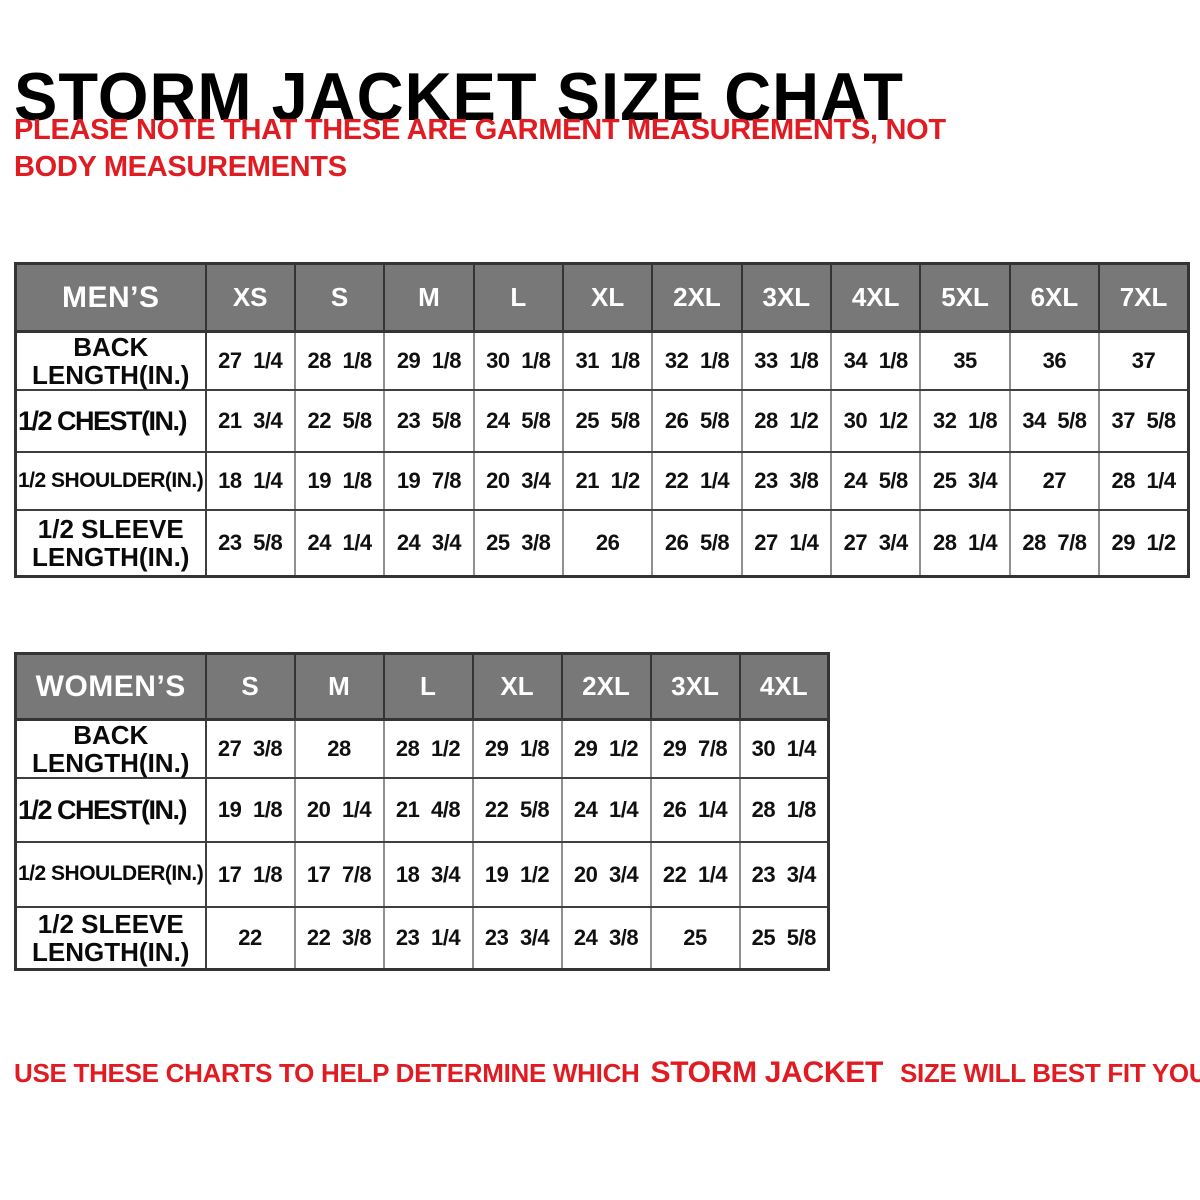 Image resolution: width=1200 pixels, height=1200 pixels. What do you see at coordinates (784, 749) in the screenshot?
I see `womens-cell-4xl-r0: 30 1/4` at bounding box center [784, 749].